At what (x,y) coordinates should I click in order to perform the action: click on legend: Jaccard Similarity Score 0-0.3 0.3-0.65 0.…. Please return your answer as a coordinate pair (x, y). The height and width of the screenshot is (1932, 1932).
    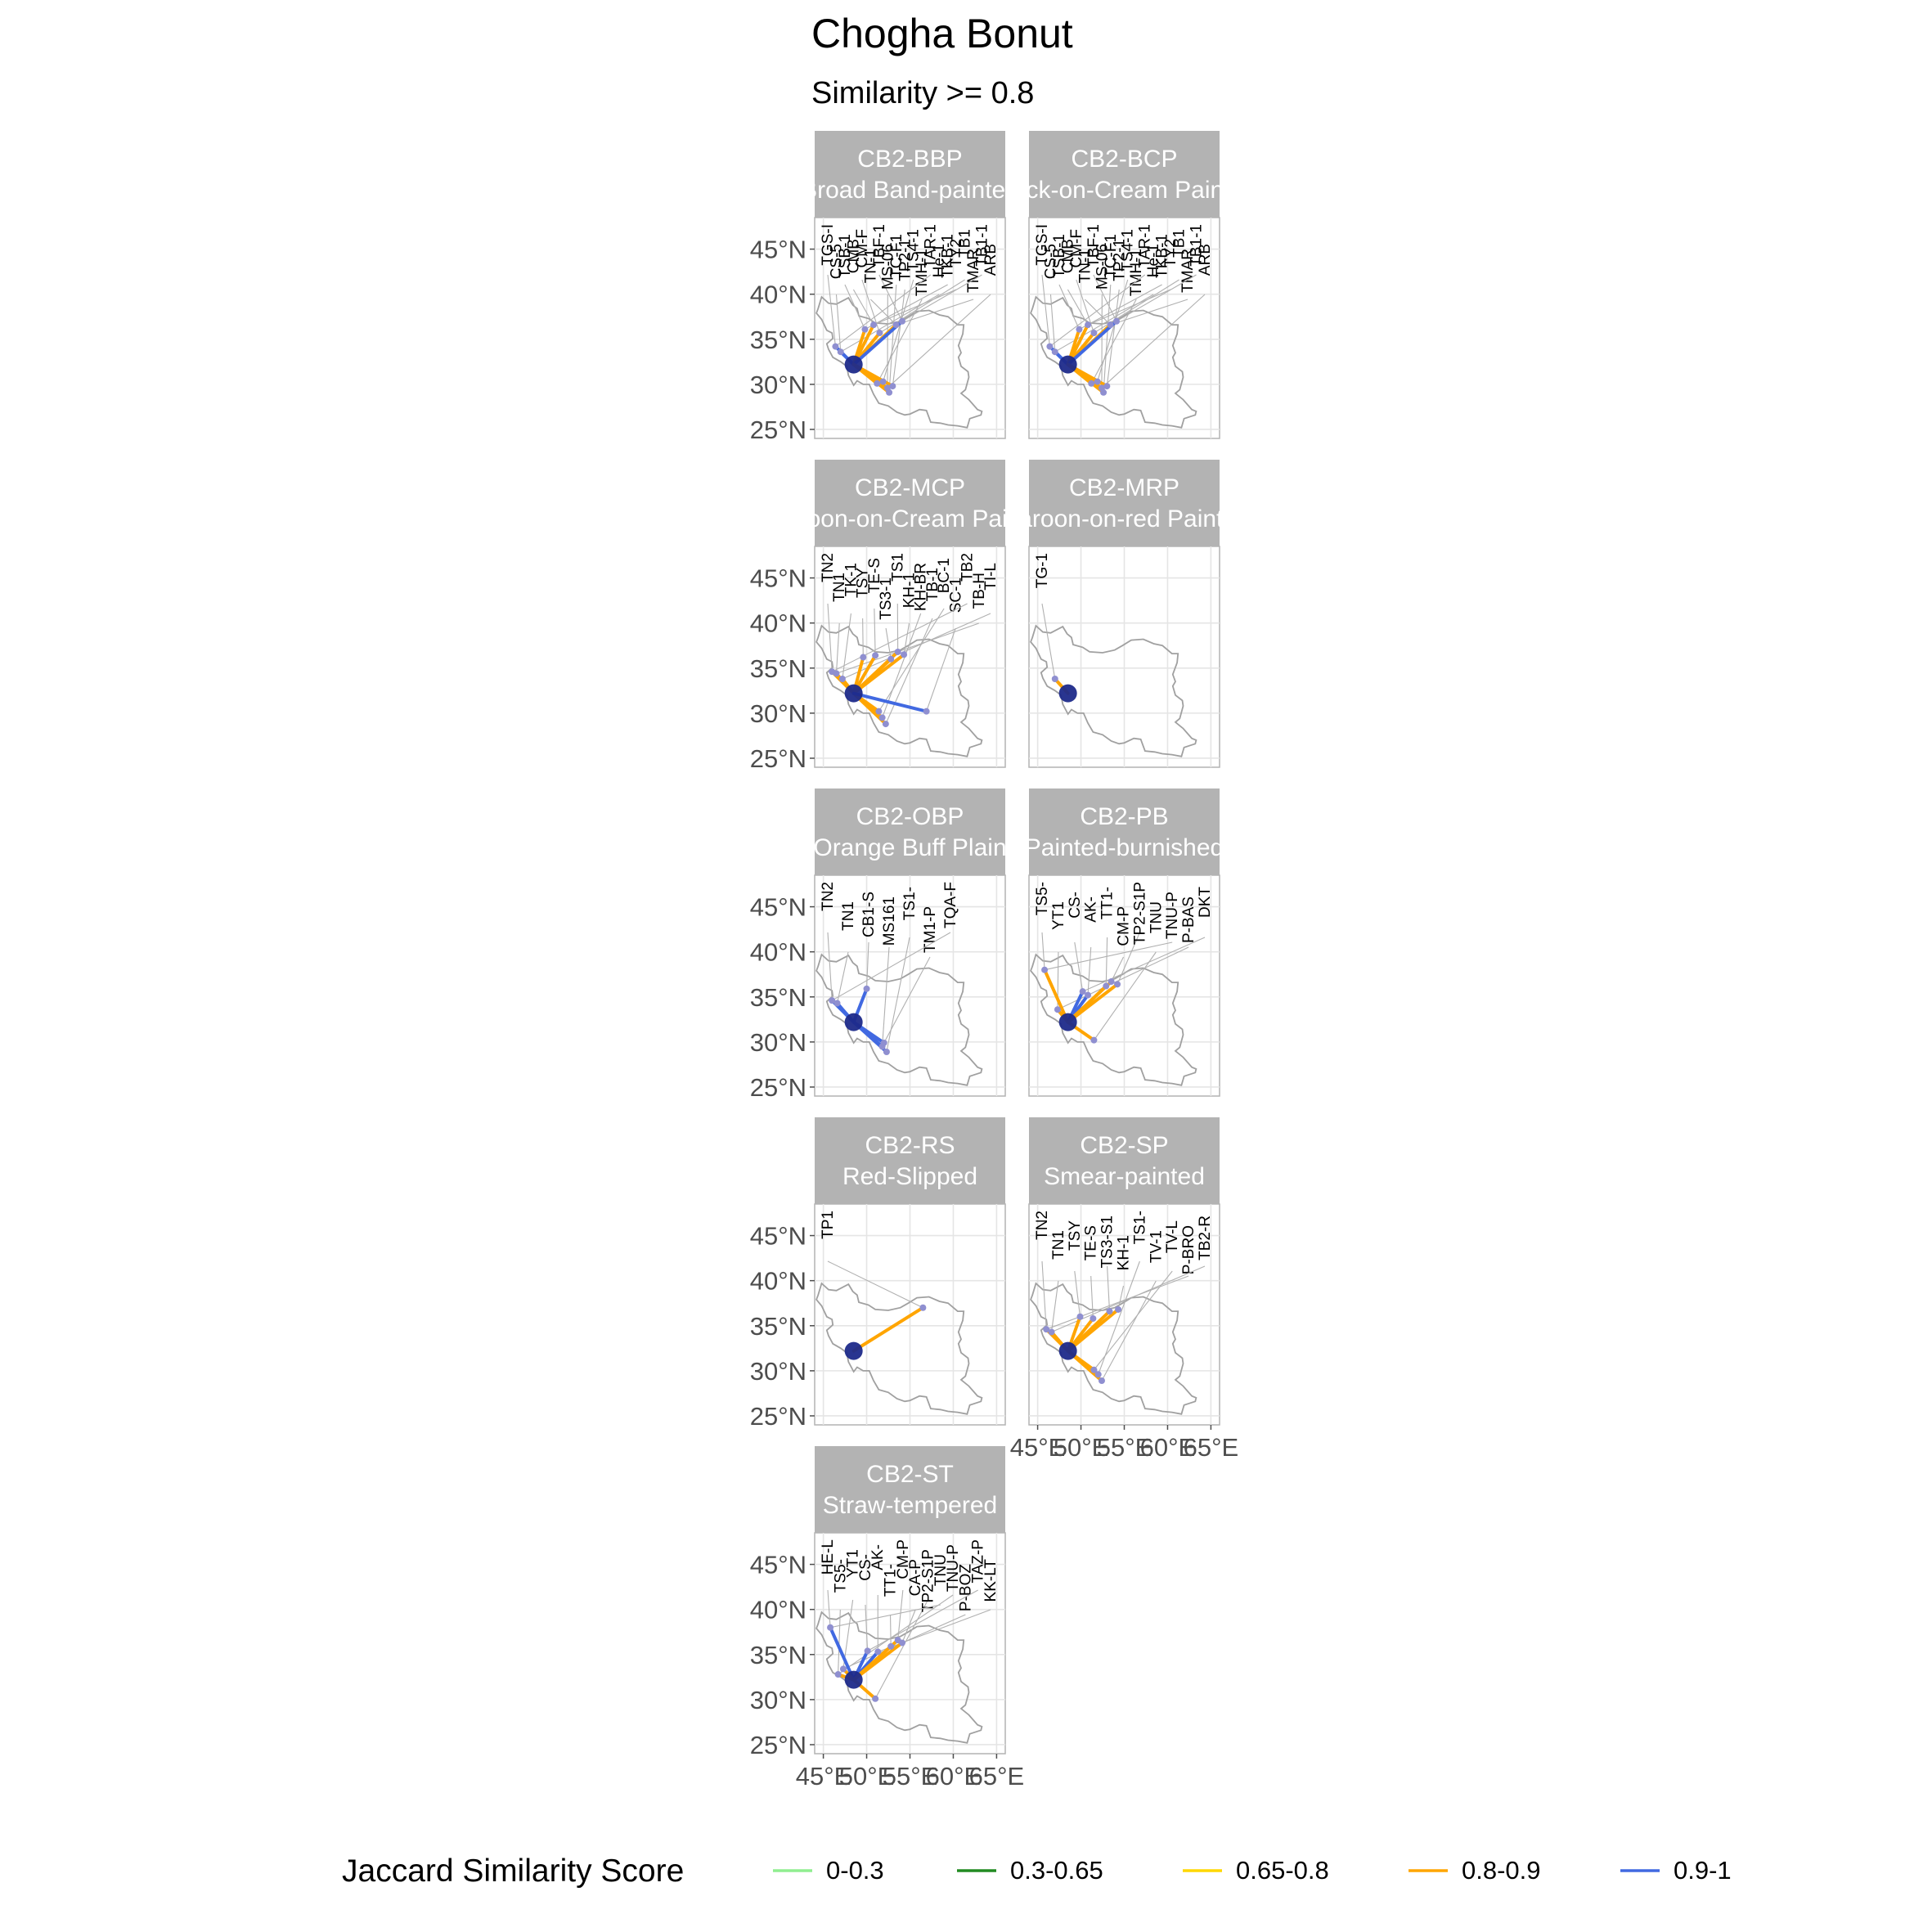
    Looking at the image, I should click on (1037, 1871).